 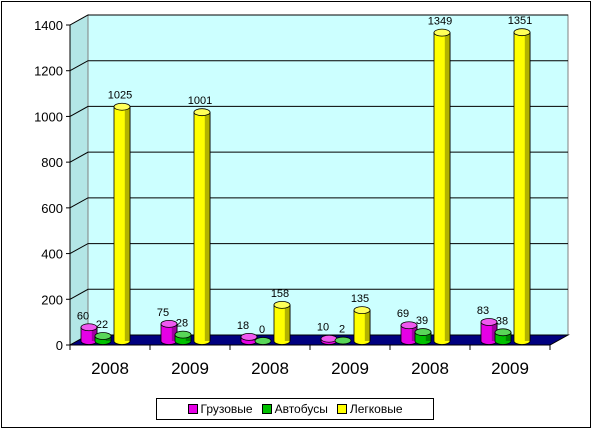 What do you see at coordinates (520, 21) in the screenshot?
I see `data-label: 1351` at bounding box center [520, 21].